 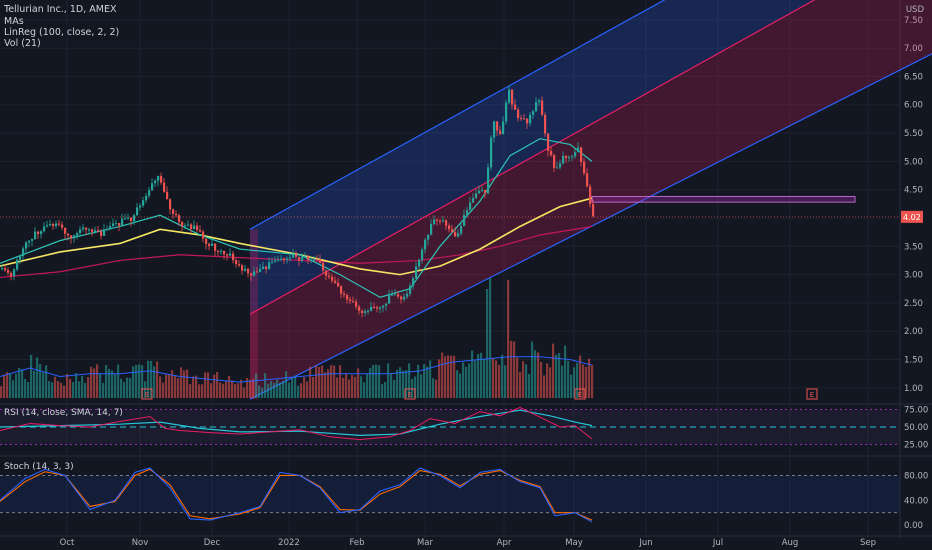 What do you see at coordinates (913, 389) in the screenshot?
I see `price-axis-tick: 1.00` at bounding box center [913, 389].